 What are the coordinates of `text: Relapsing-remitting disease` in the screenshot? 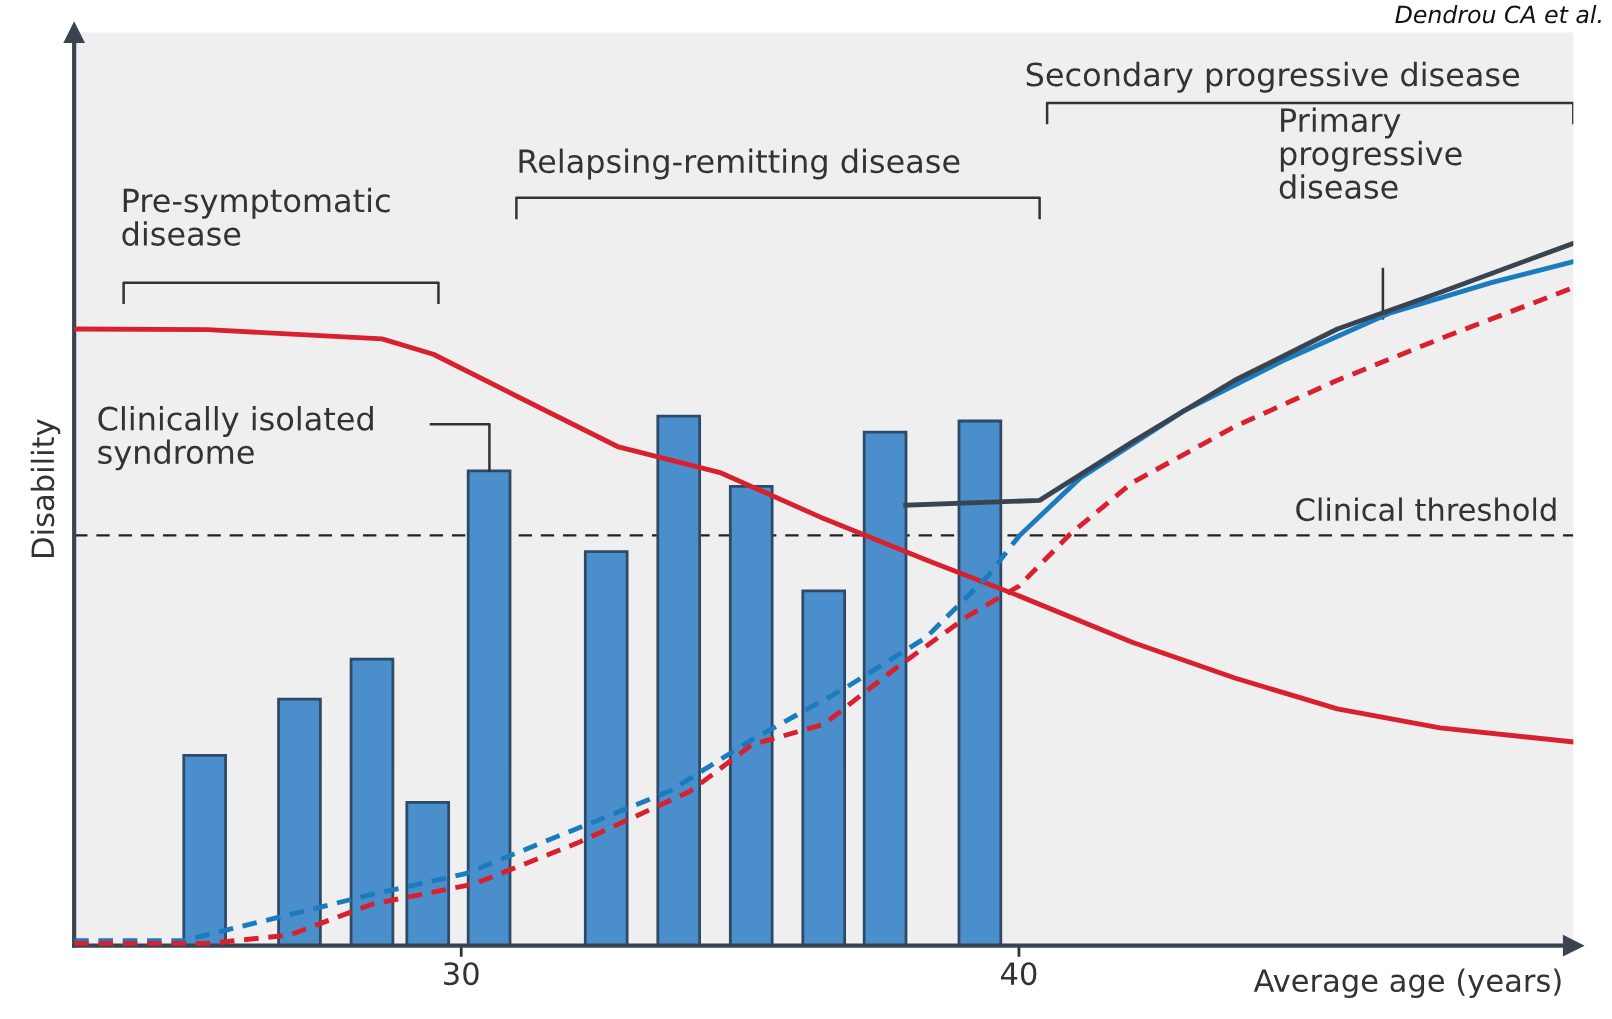 It's located at (739, 164).